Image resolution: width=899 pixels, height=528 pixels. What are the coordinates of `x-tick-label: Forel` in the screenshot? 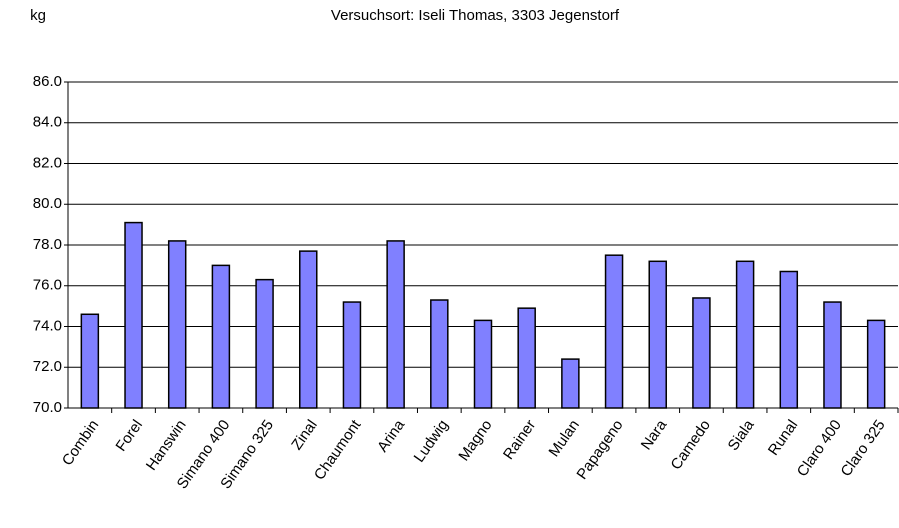 It's located at (130, 436).